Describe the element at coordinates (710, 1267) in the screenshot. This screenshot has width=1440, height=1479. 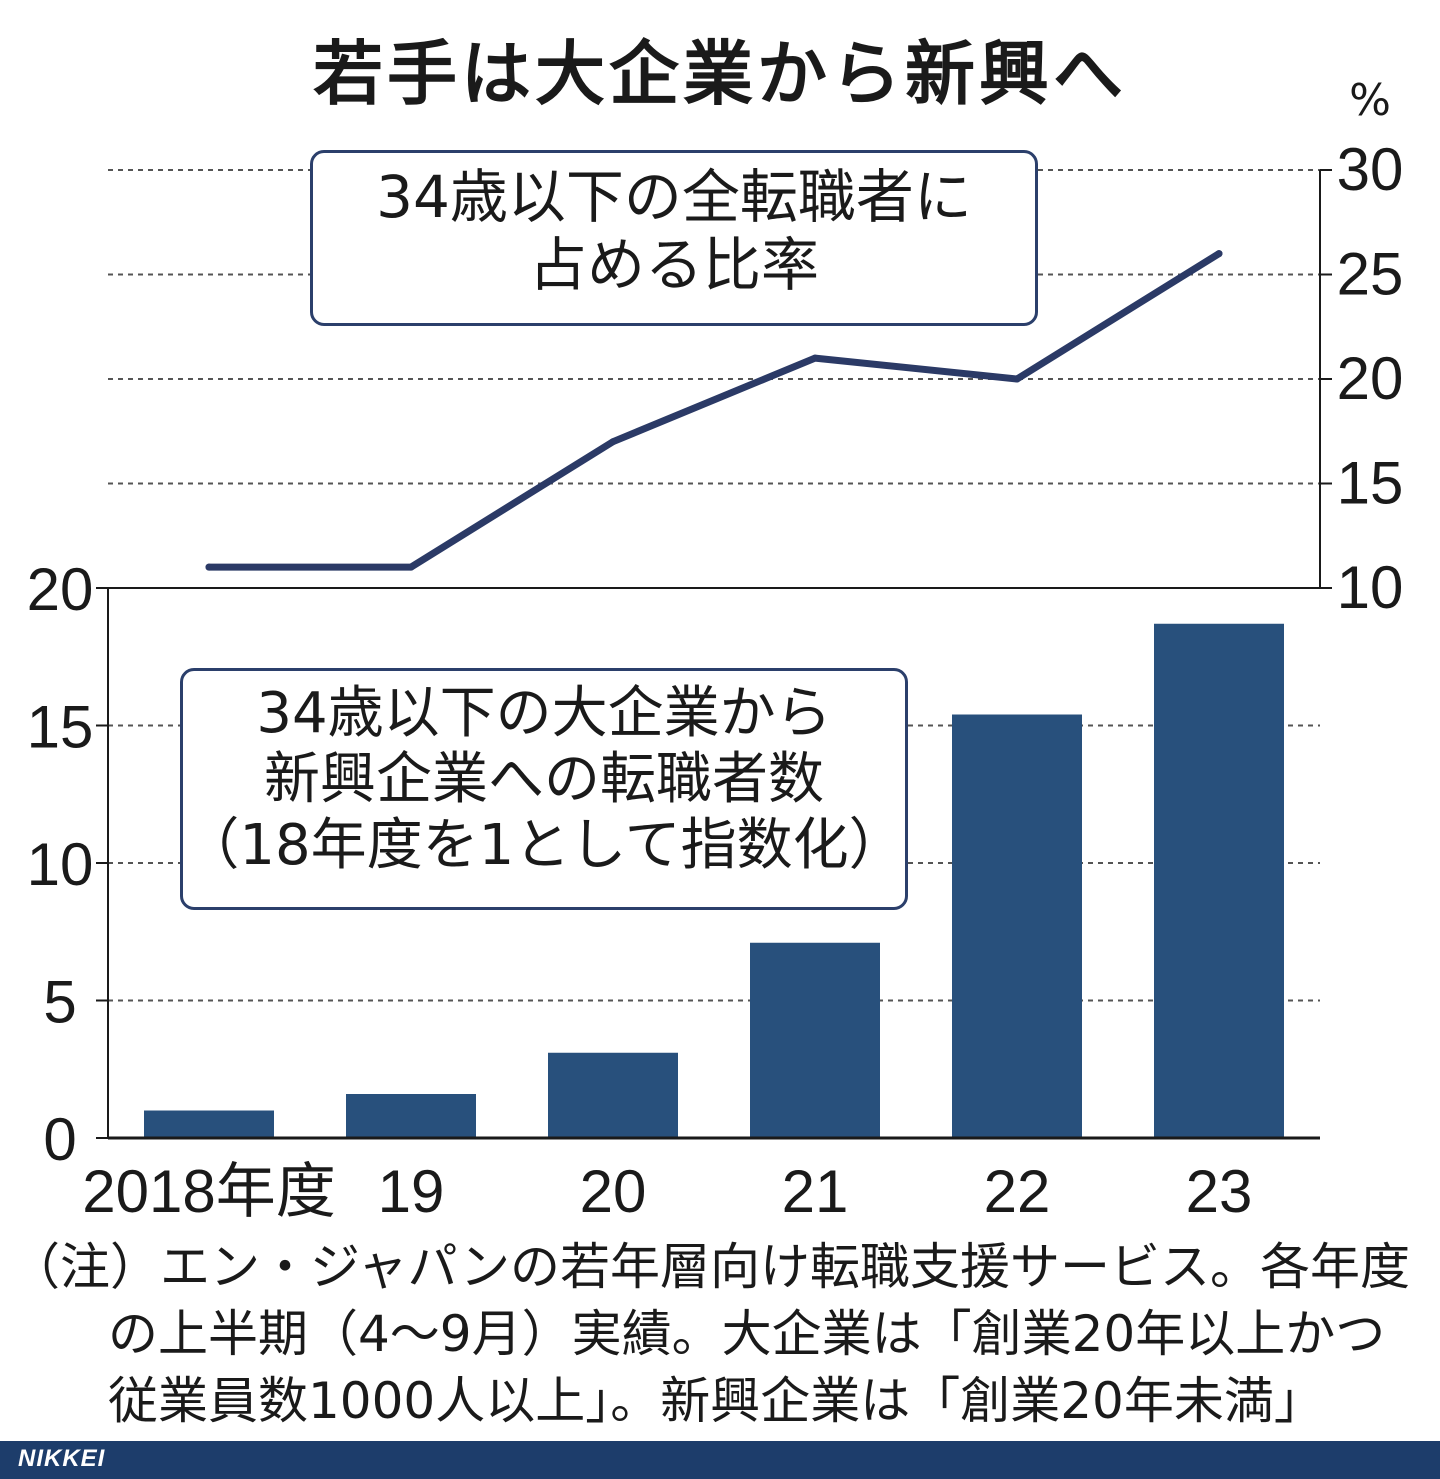
I see `footnote-line-1: （注）エン・ジャパンの若年層向け転職支援サービス。各年度` at that location.